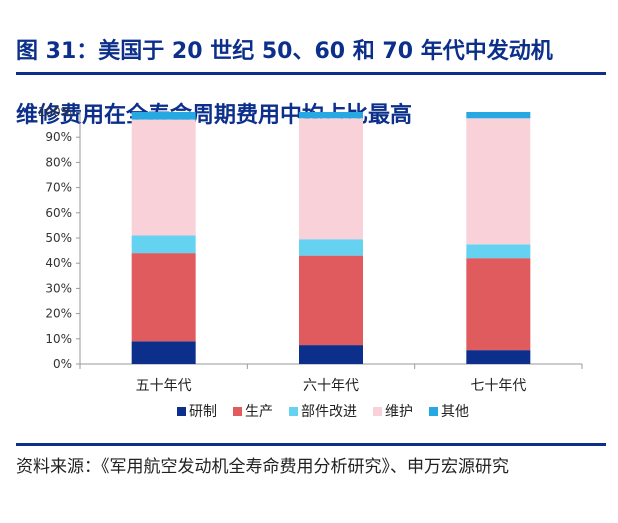 This screenshot has width=618, height=523. I want to click on y-tick-label: 50%, so click(58, 238).